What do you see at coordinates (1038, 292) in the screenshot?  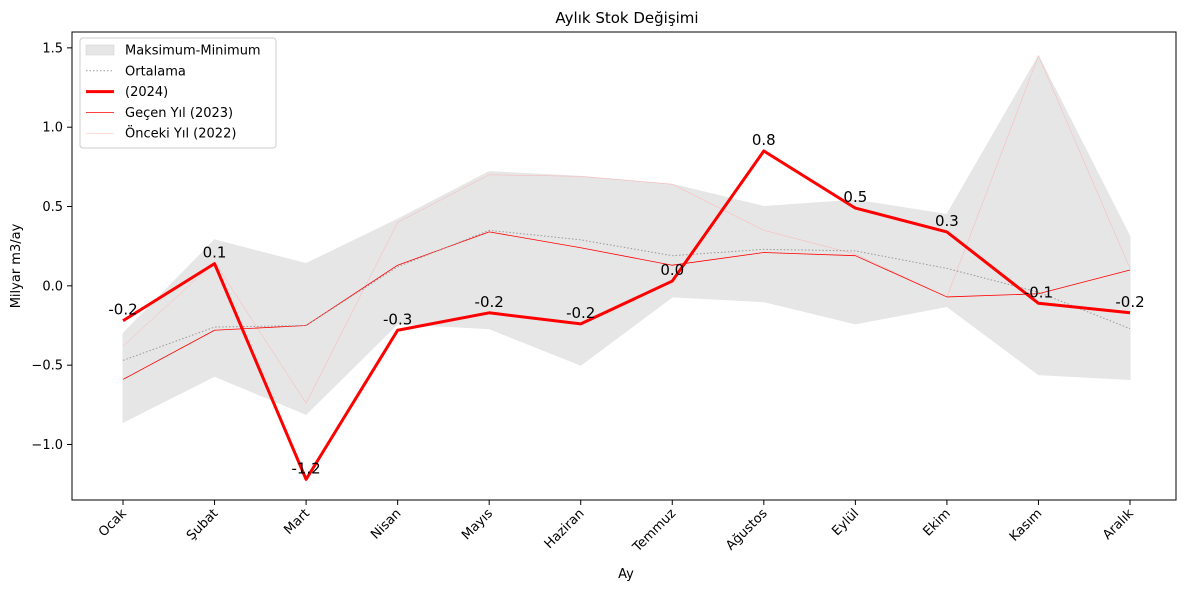 I see `data-label: -0.1` at bounding box center [1038, 292].